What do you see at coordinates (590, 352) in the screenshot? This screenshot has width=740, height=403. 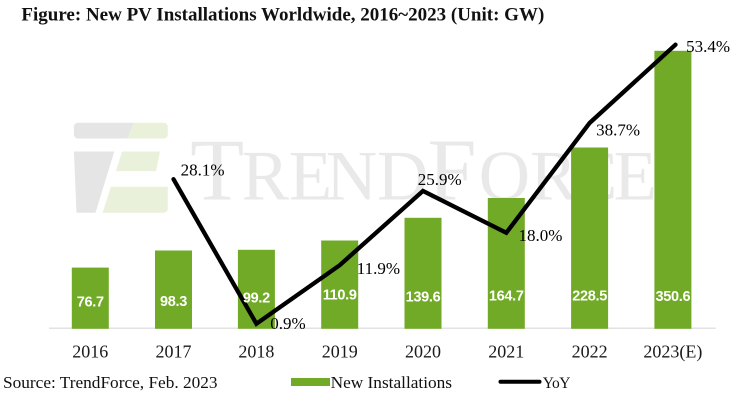 I see `svg-text: 2022` at bounding box center [590, 352].